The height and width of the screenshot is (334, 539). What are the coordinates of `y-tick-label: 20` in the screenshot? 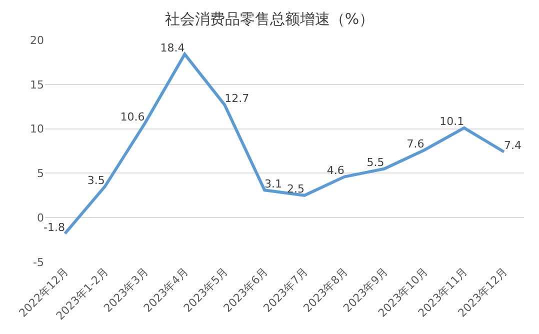 It's located at (37, 40).